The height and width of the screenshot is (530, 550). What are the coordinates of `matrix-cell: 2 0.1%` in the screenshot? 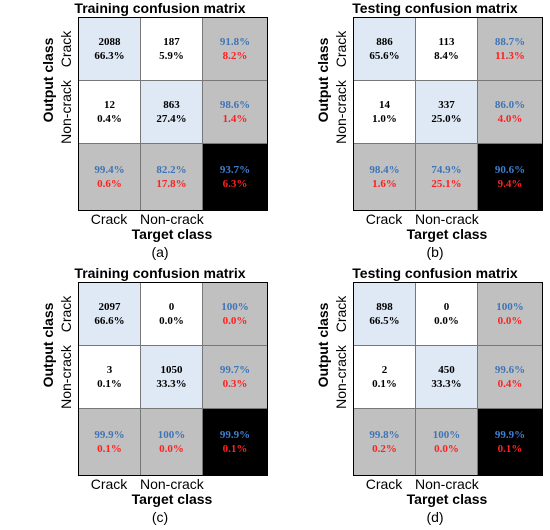 It's located at (385, 377).